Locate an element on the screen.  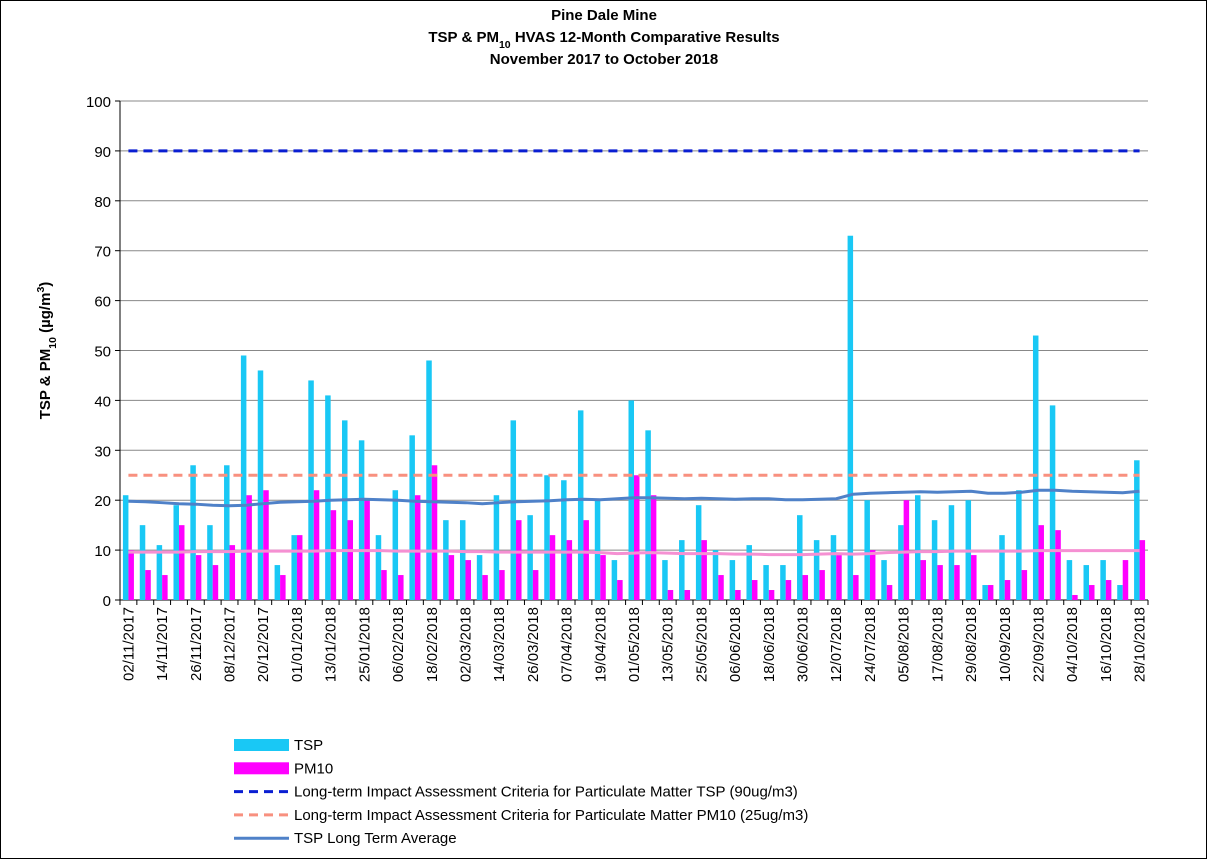
legend-label: PM10 is located at coordinates (313, 768).